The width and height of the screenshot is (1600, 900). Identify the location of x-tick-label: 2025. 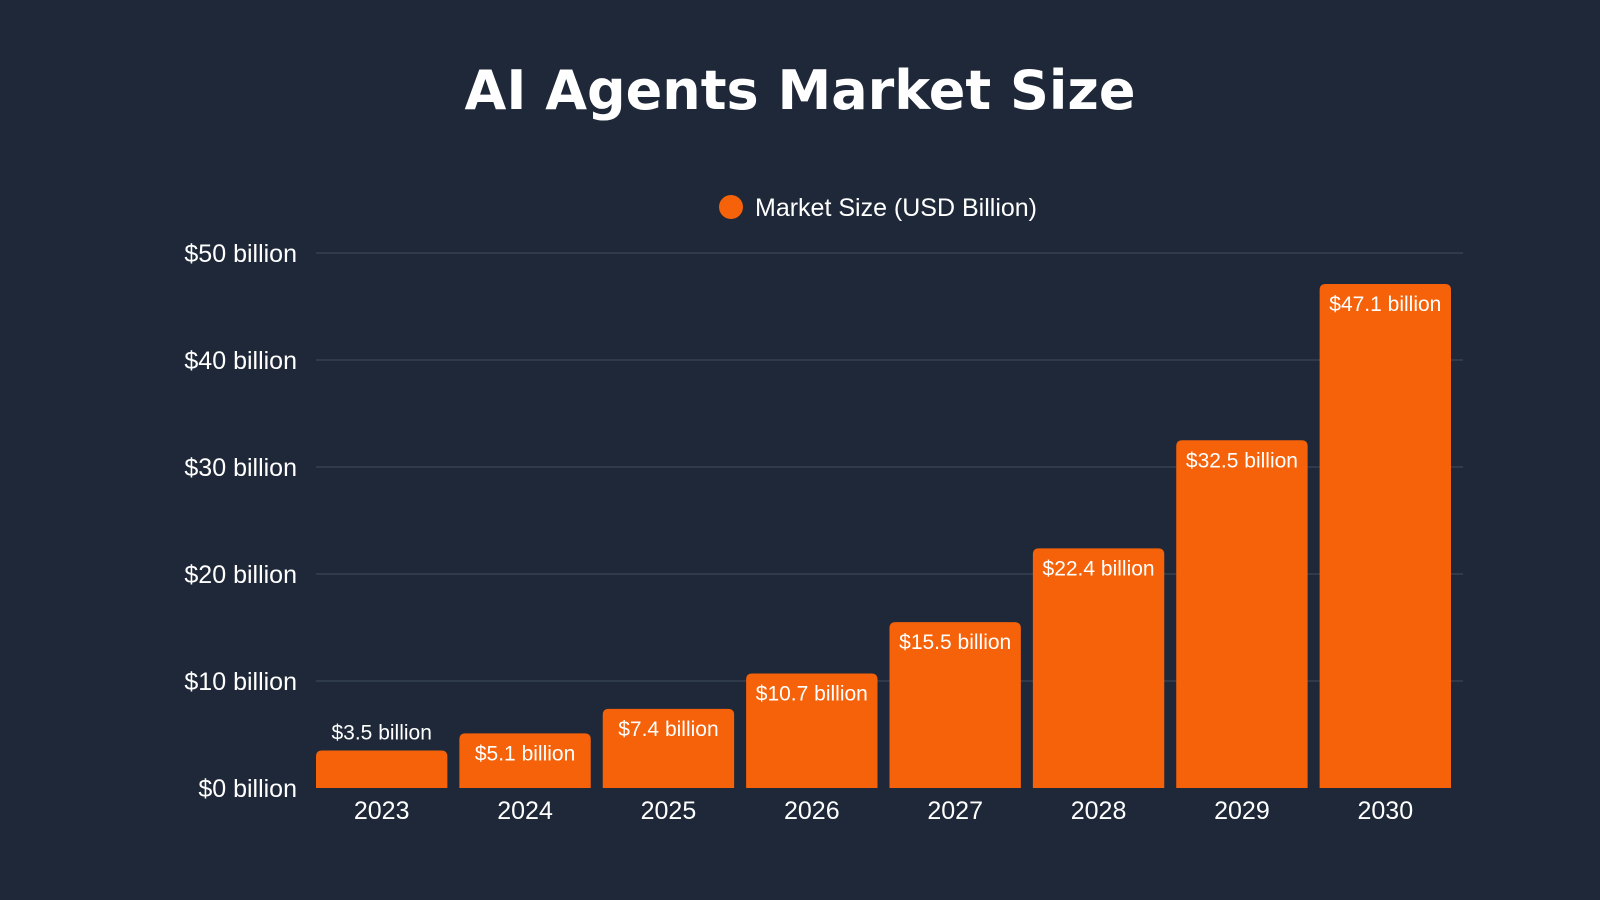
(669, 811).